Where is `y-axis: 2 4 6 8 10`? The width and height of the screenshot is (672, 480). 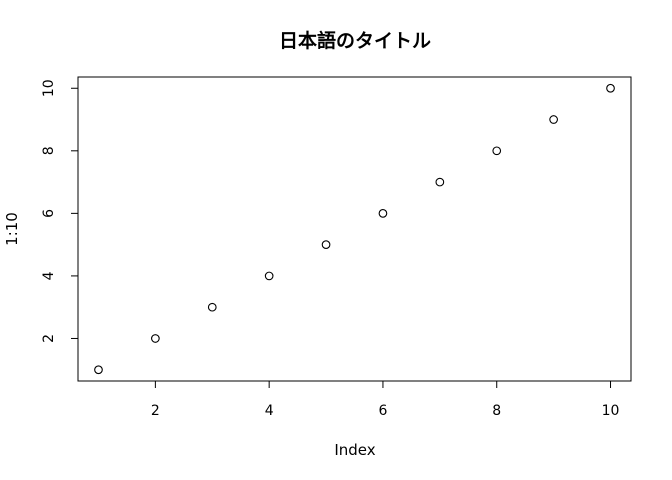 y-axis: 2 4 6 8 10 is located at coordinates (59, 211).